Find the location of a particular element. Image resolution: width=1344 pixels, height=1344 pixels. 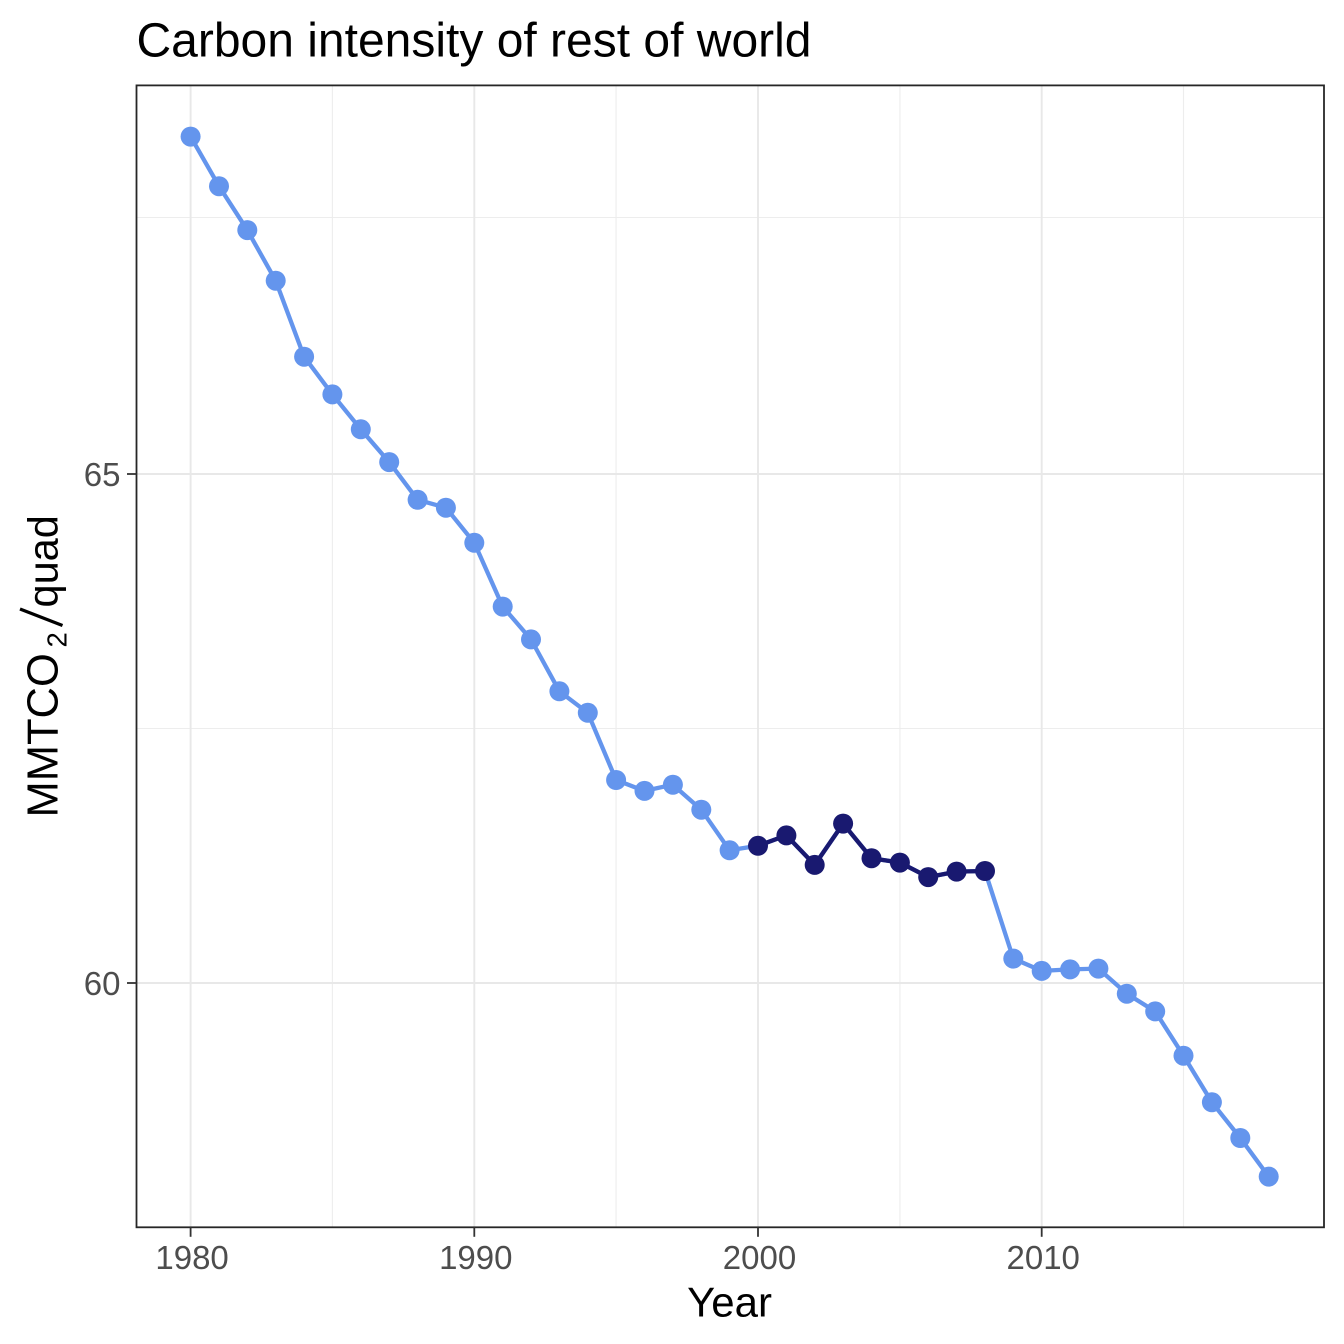

svg-text: Year is located at coordinates (729, 1302).